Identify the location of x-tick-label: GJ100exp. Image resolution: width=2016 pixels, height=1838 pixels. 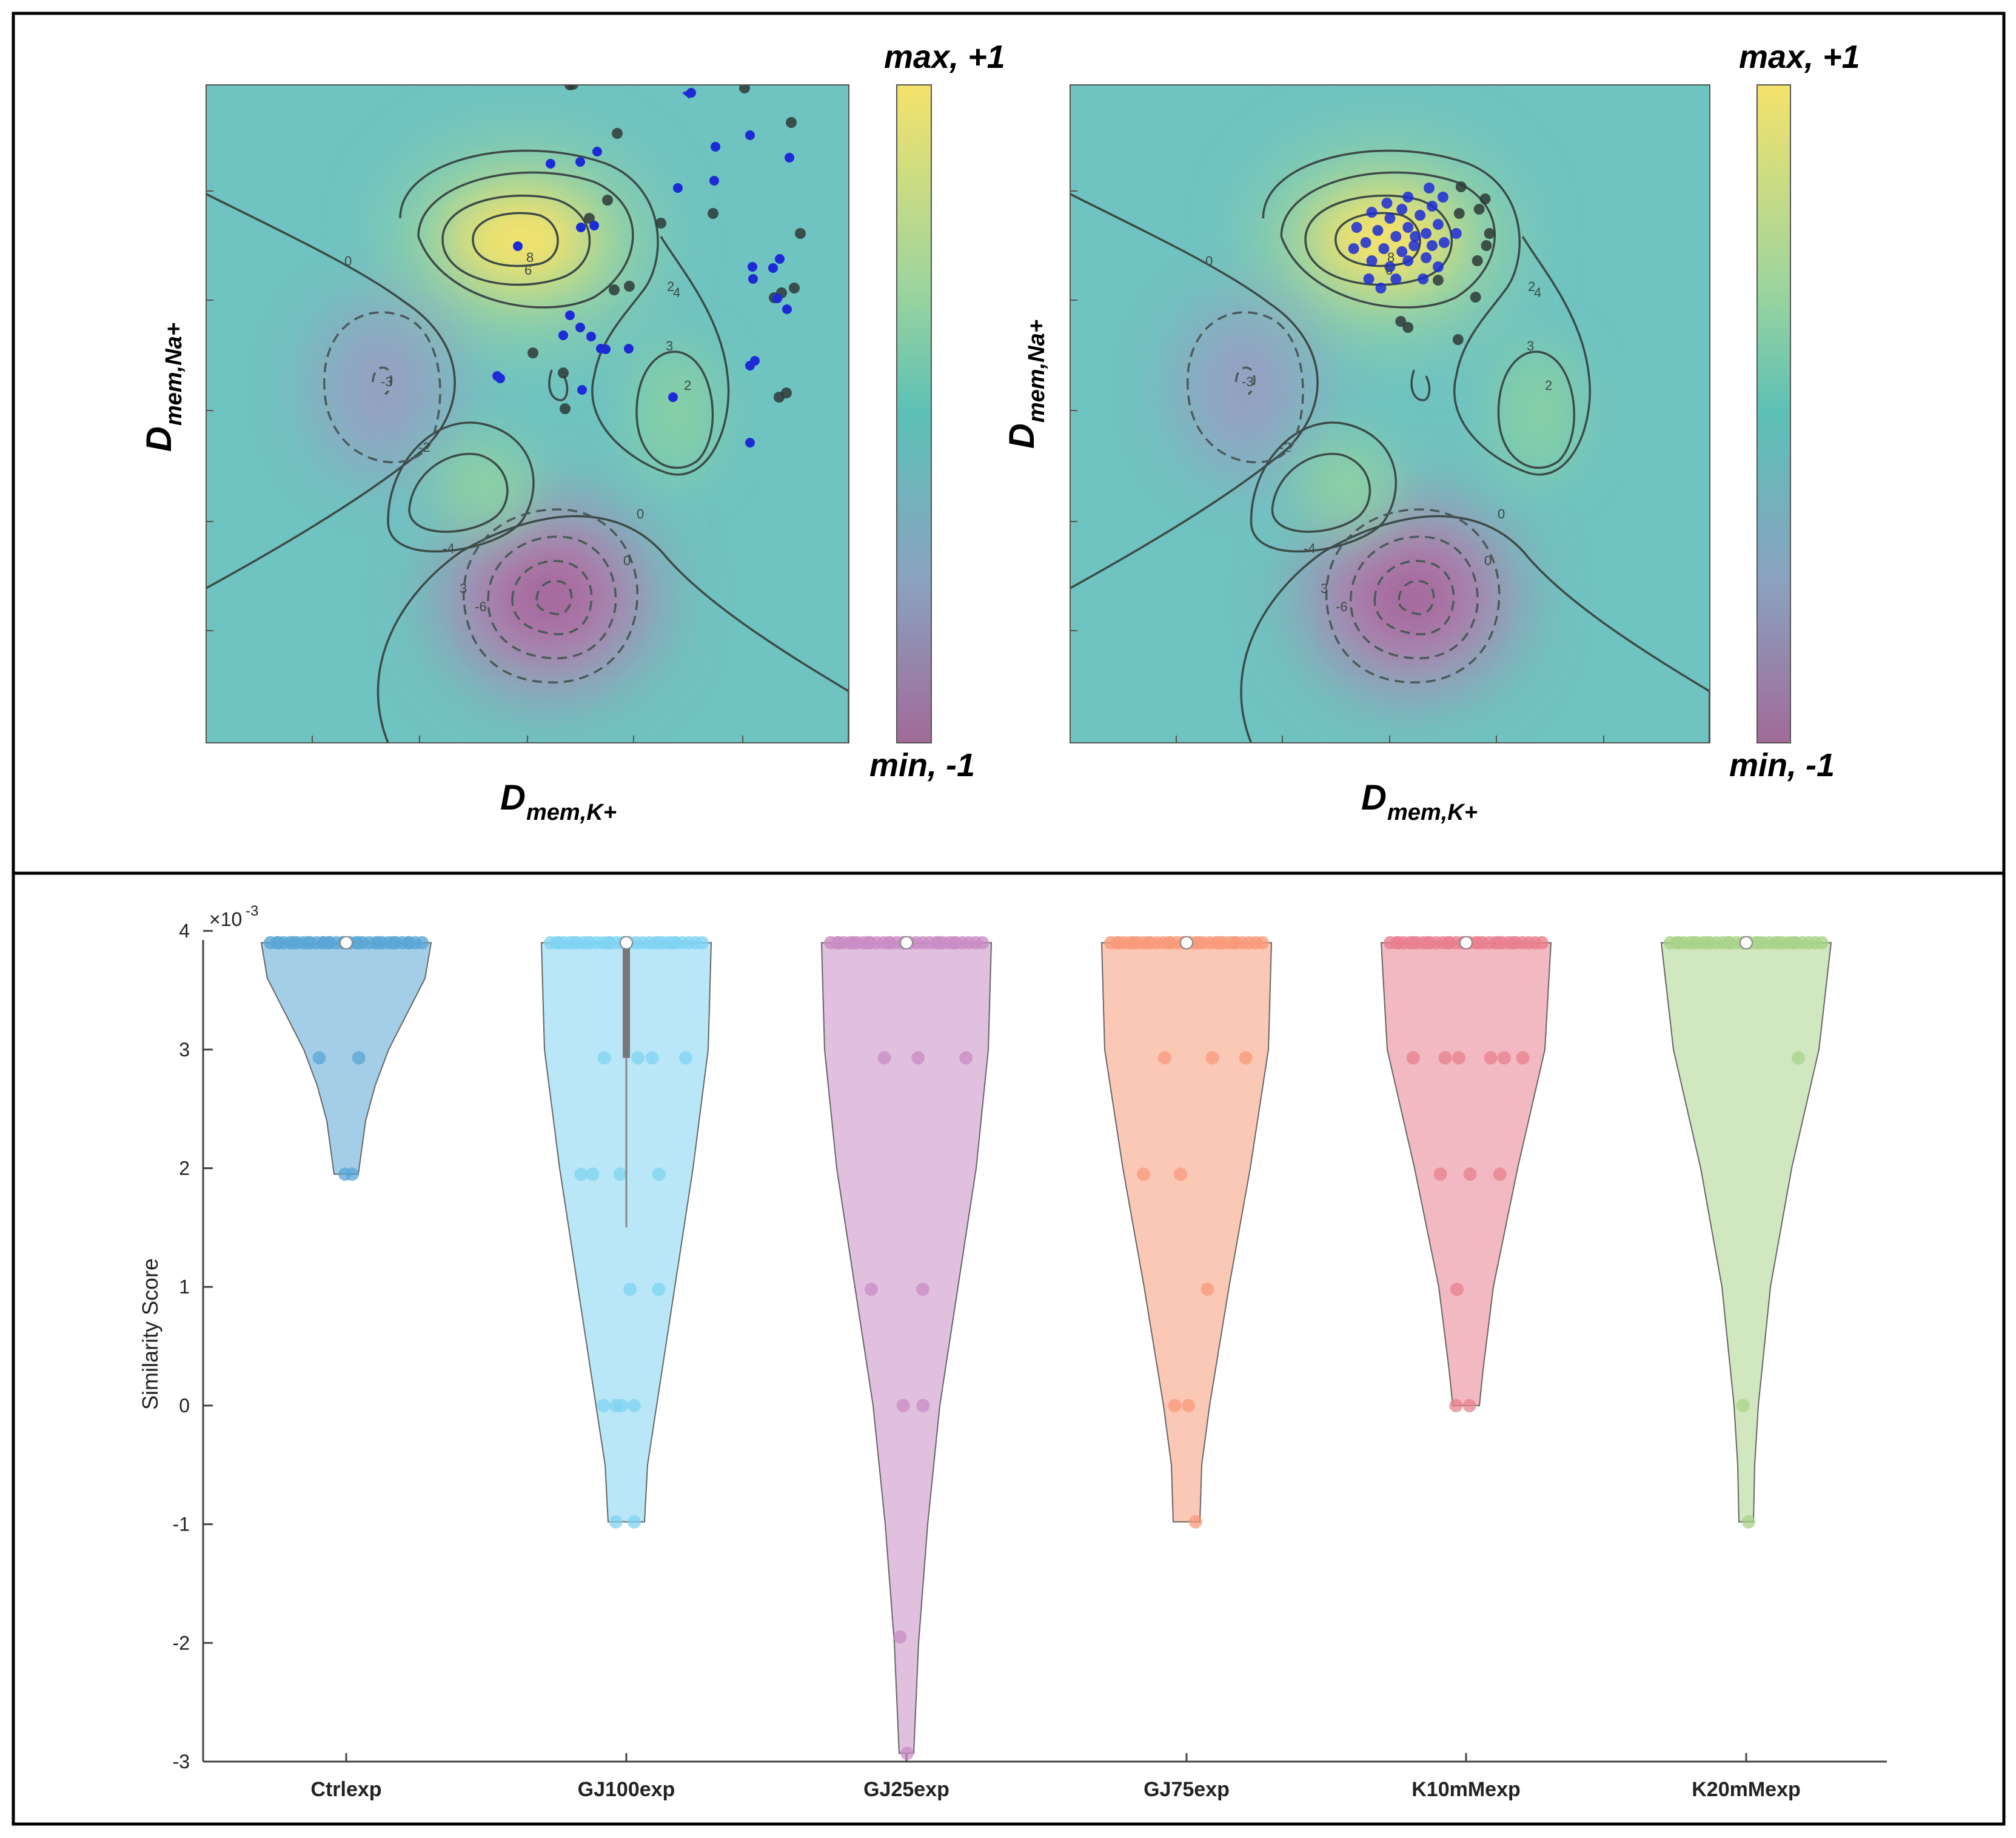
(627, 1789).